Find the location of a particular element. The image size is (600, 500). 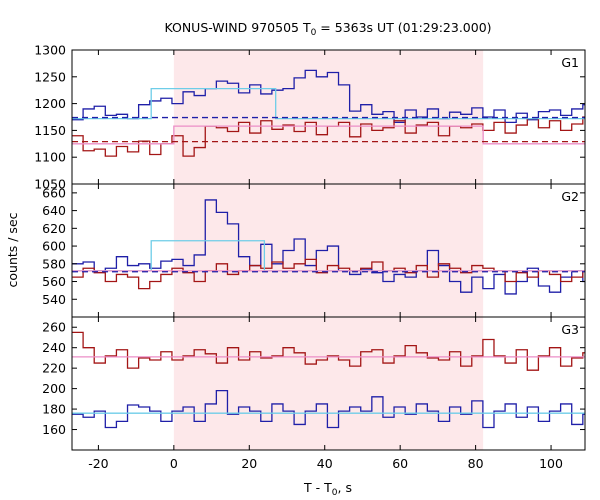

x-axis-label: T - T0, s is located at coordinates (327, 489).